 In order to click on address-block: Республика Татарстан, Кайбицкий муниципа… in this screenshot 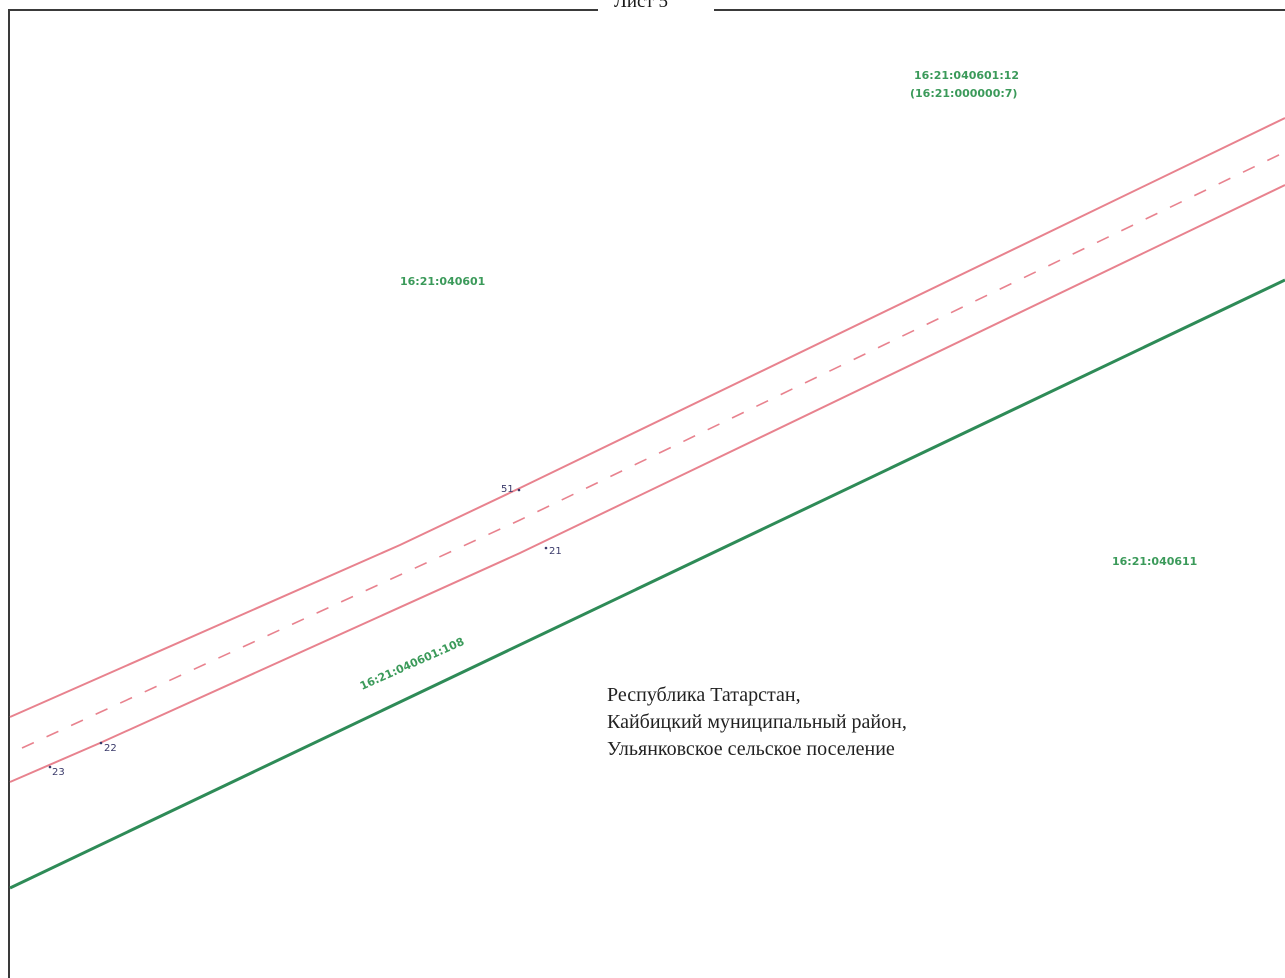, I will do `click(757, 722)`.